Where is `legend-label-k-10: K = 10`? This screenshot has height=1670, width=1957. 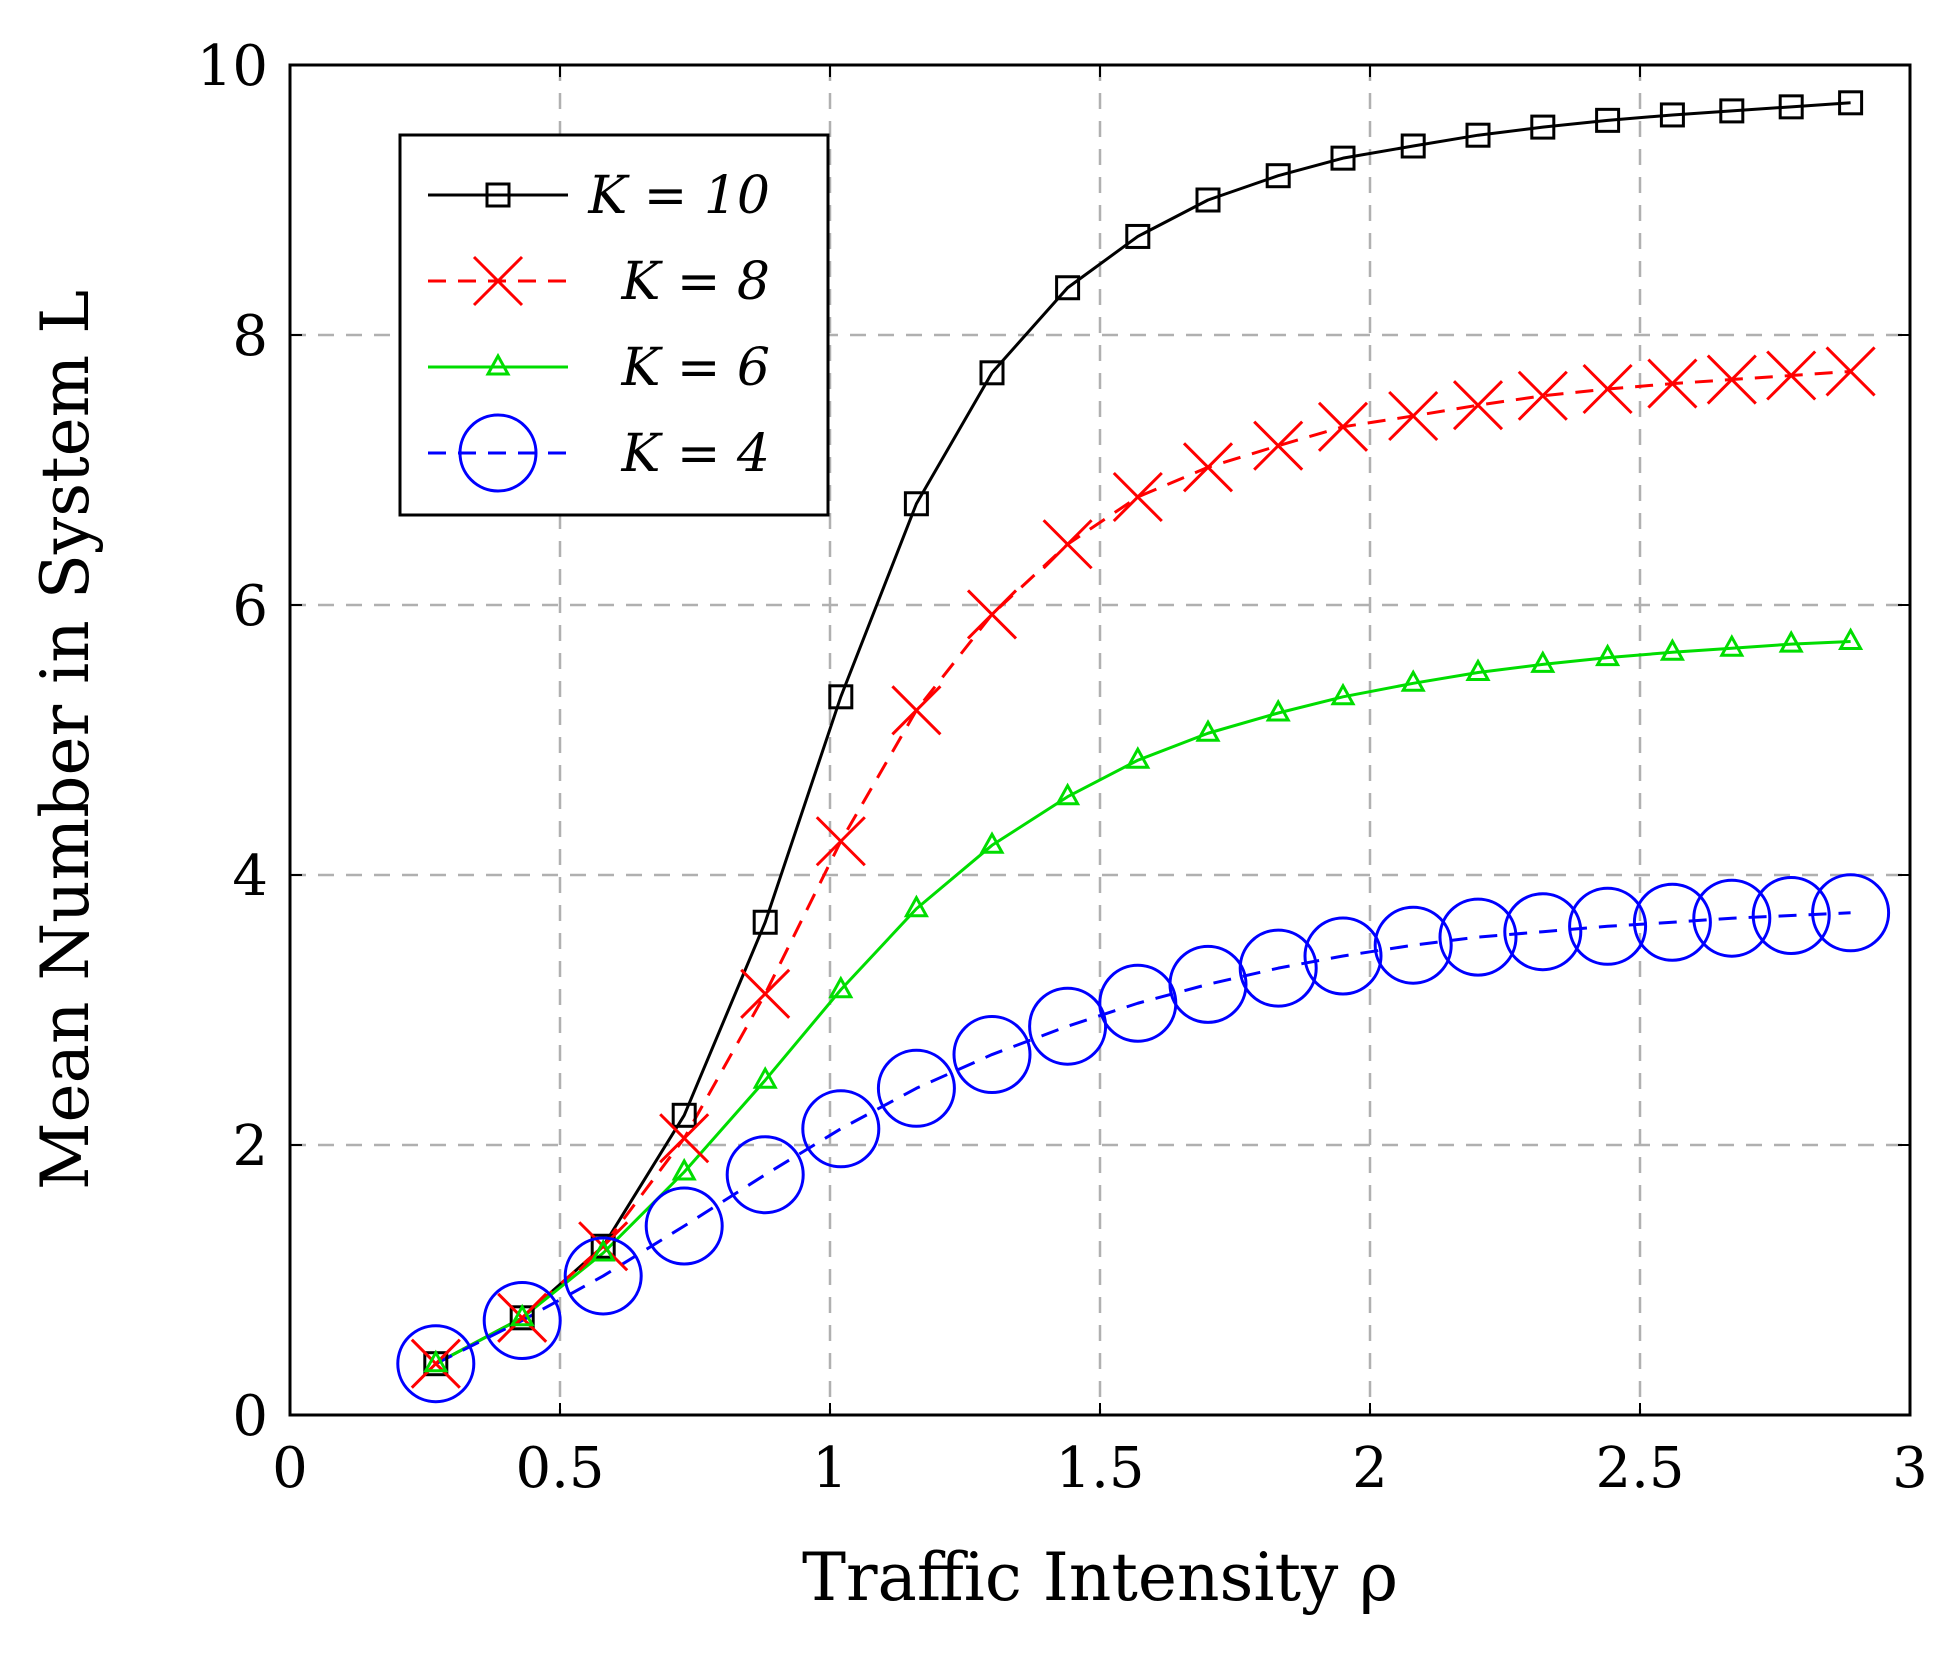
legend-label-k-10: K = 10 is located at coordinates (678, 196).